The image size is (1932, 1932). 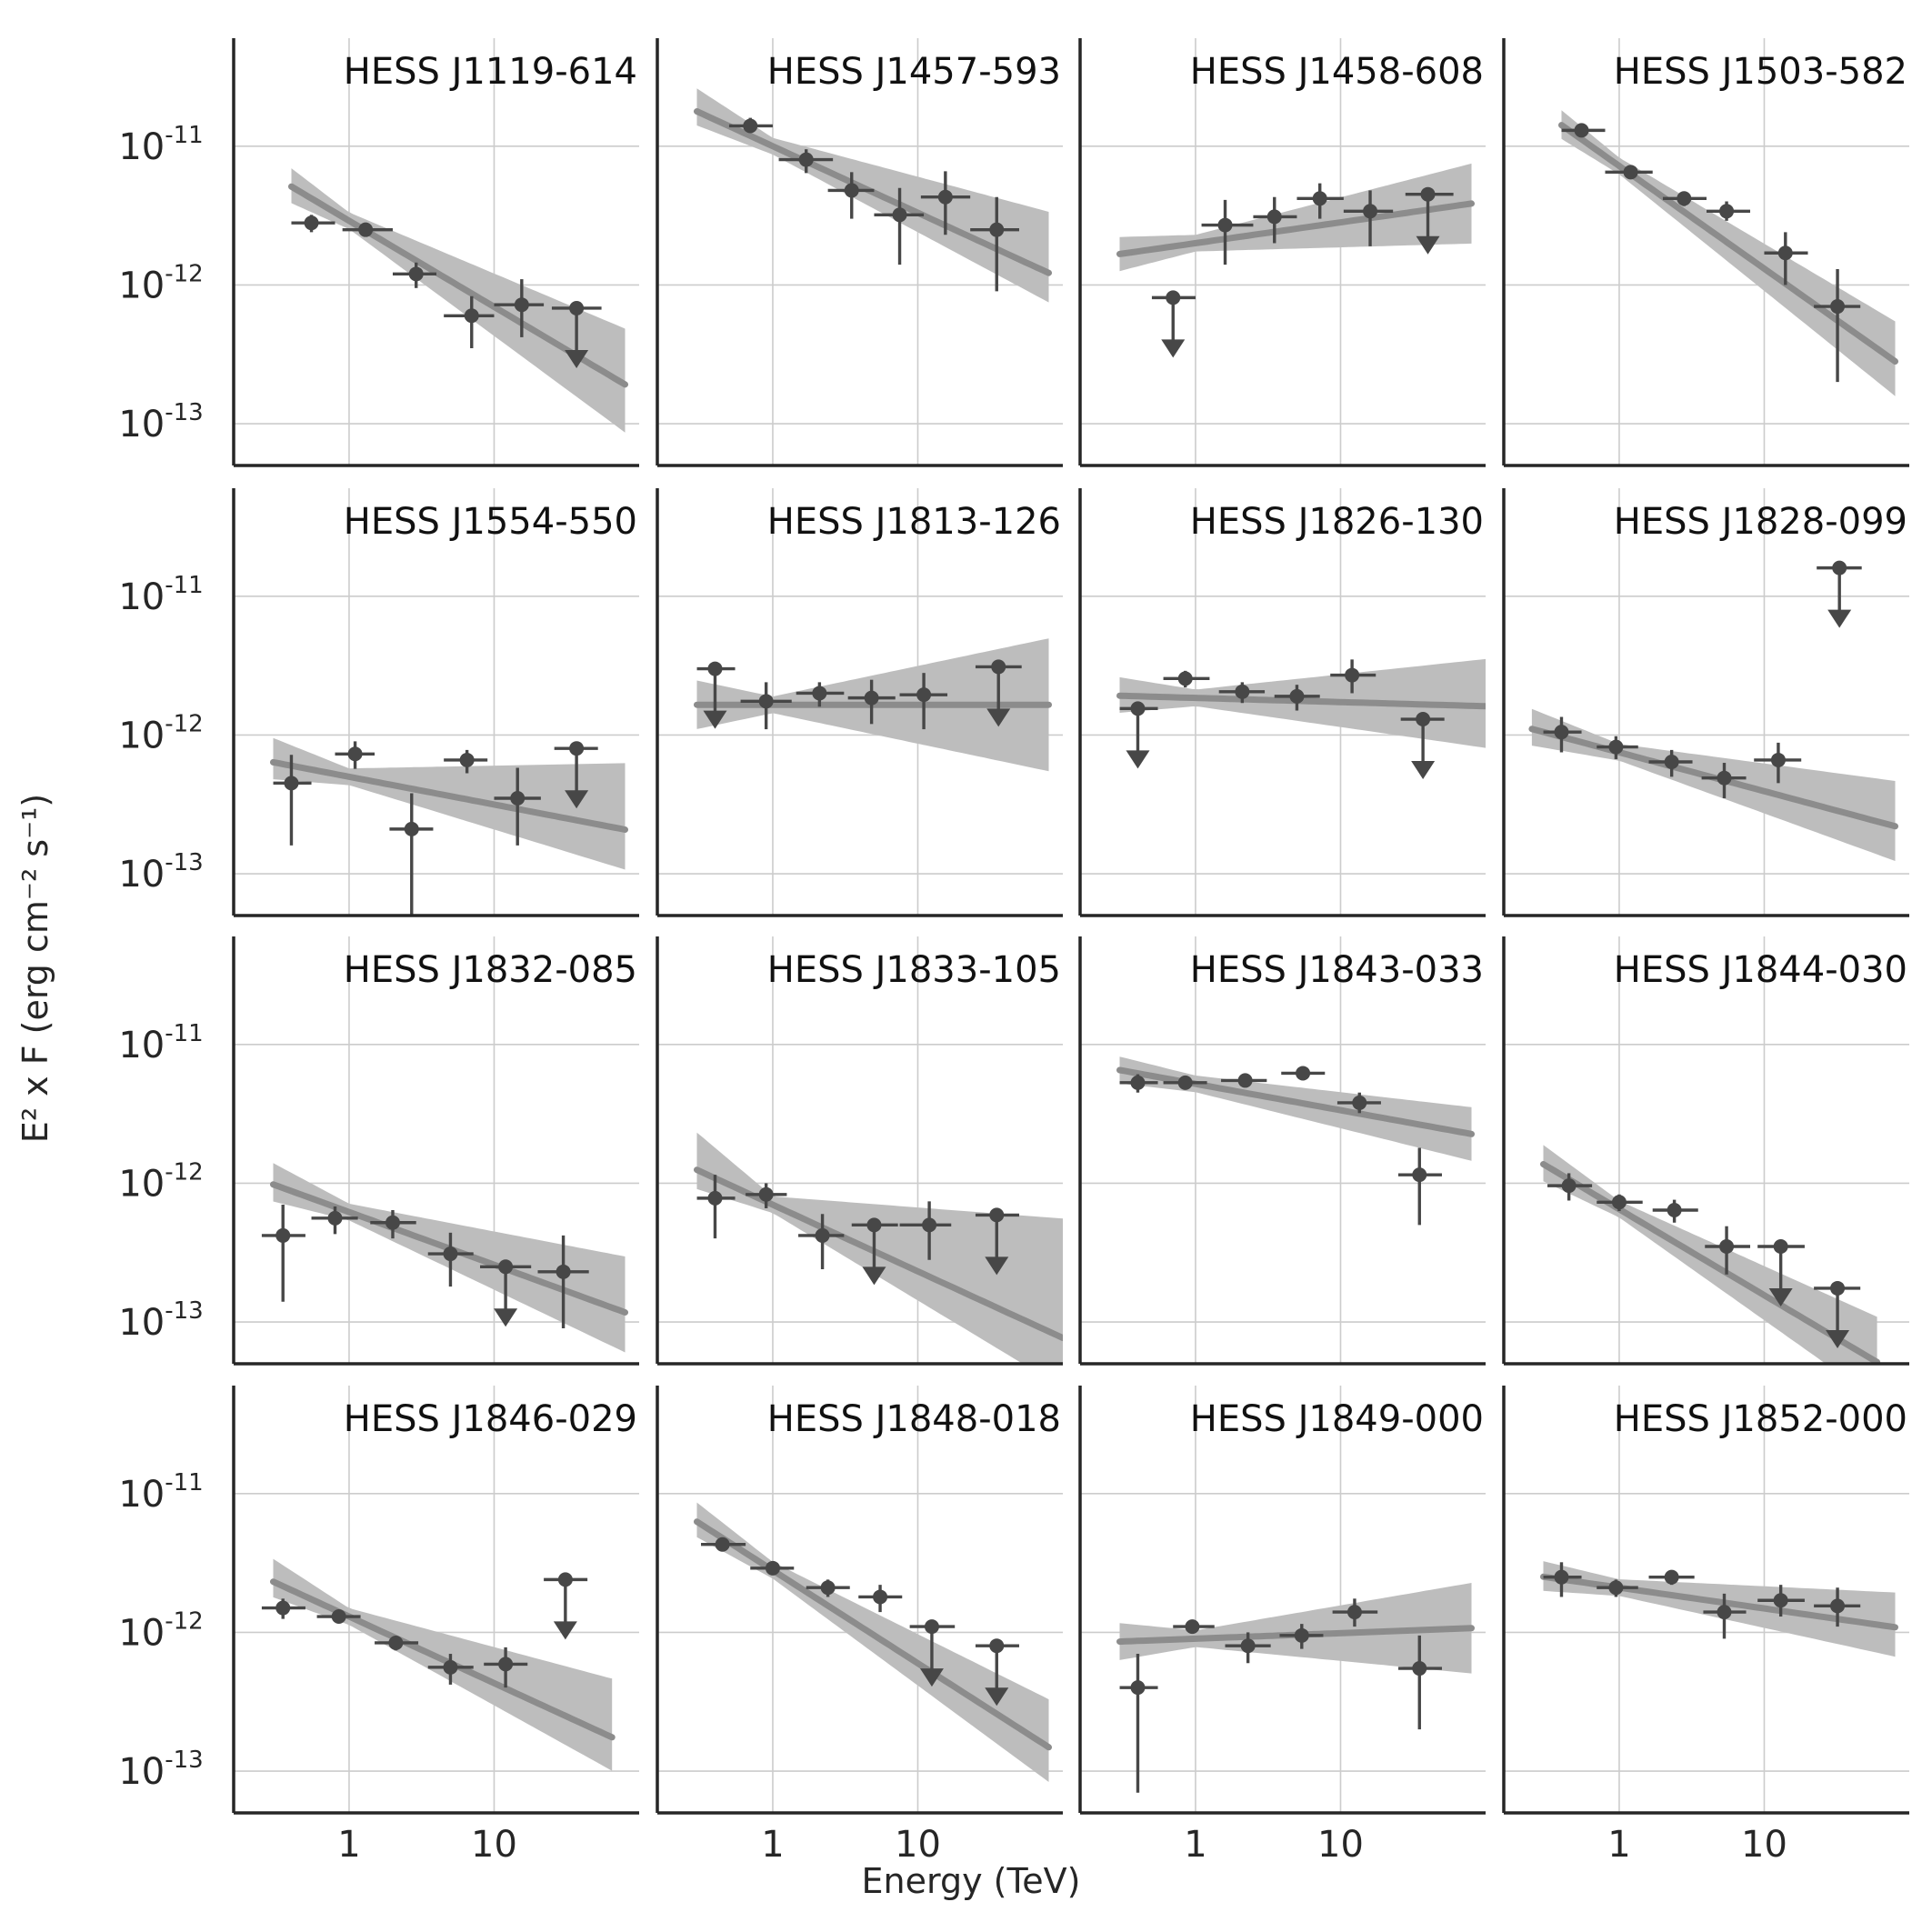 What do you see at coordinates (1760, 1419) in the screenshot?
I see `panel-title: HESS J1852-000` at bounding box center [1760, 1419].